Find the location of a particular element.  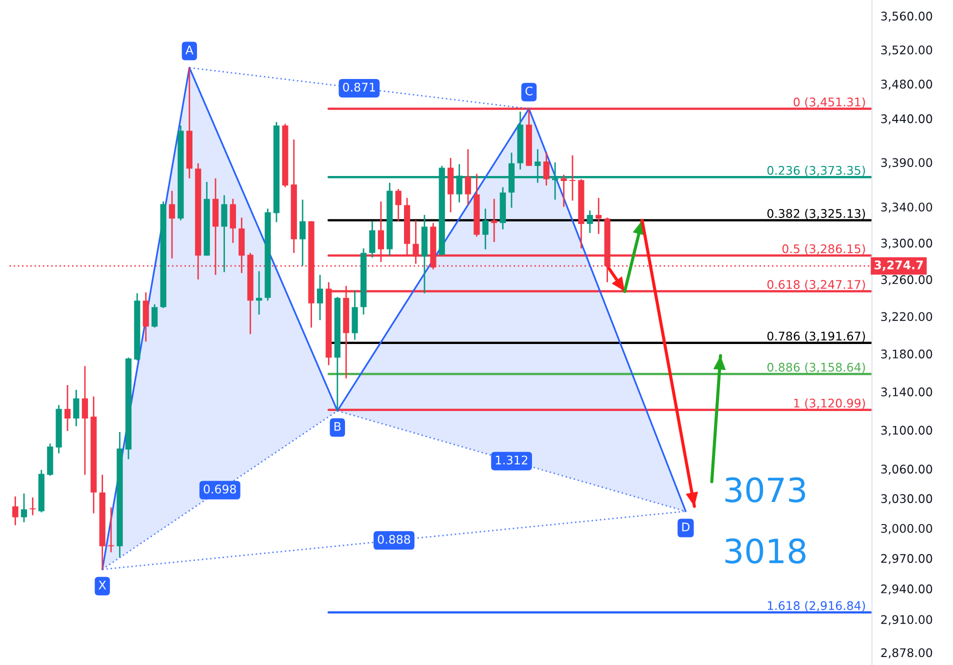

ref-line-label: 1.618 (2,916.84) is located at coordinates (816, 606).